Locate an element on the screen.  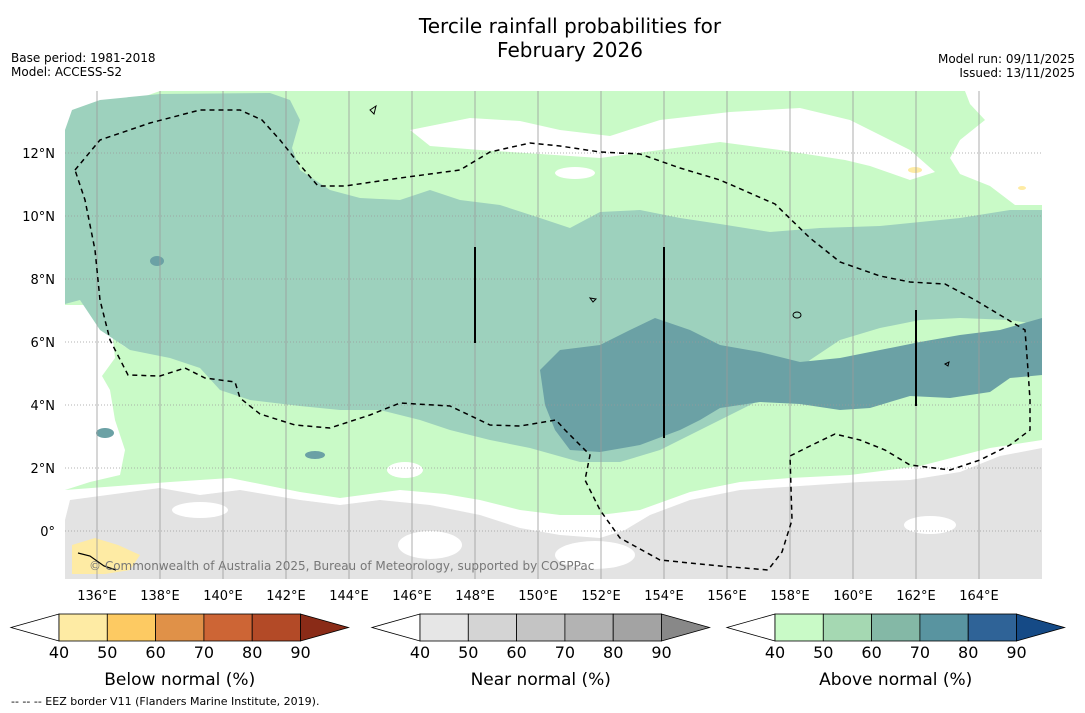
longitude-label: 136°E is located at coordinates (97, 596).